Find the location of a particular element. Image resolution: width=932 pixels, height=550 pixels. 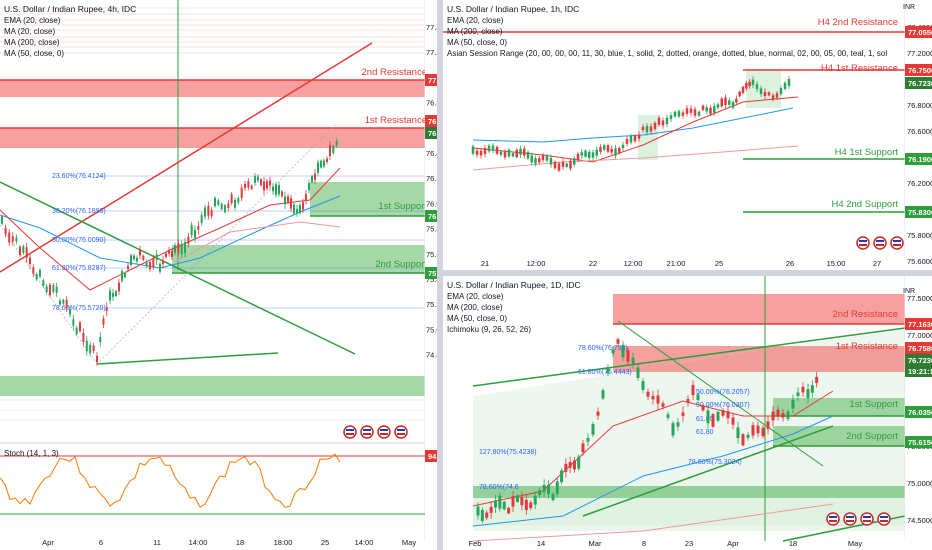

level-price-tag: 76.7500 is located at coordinates (920, 70).